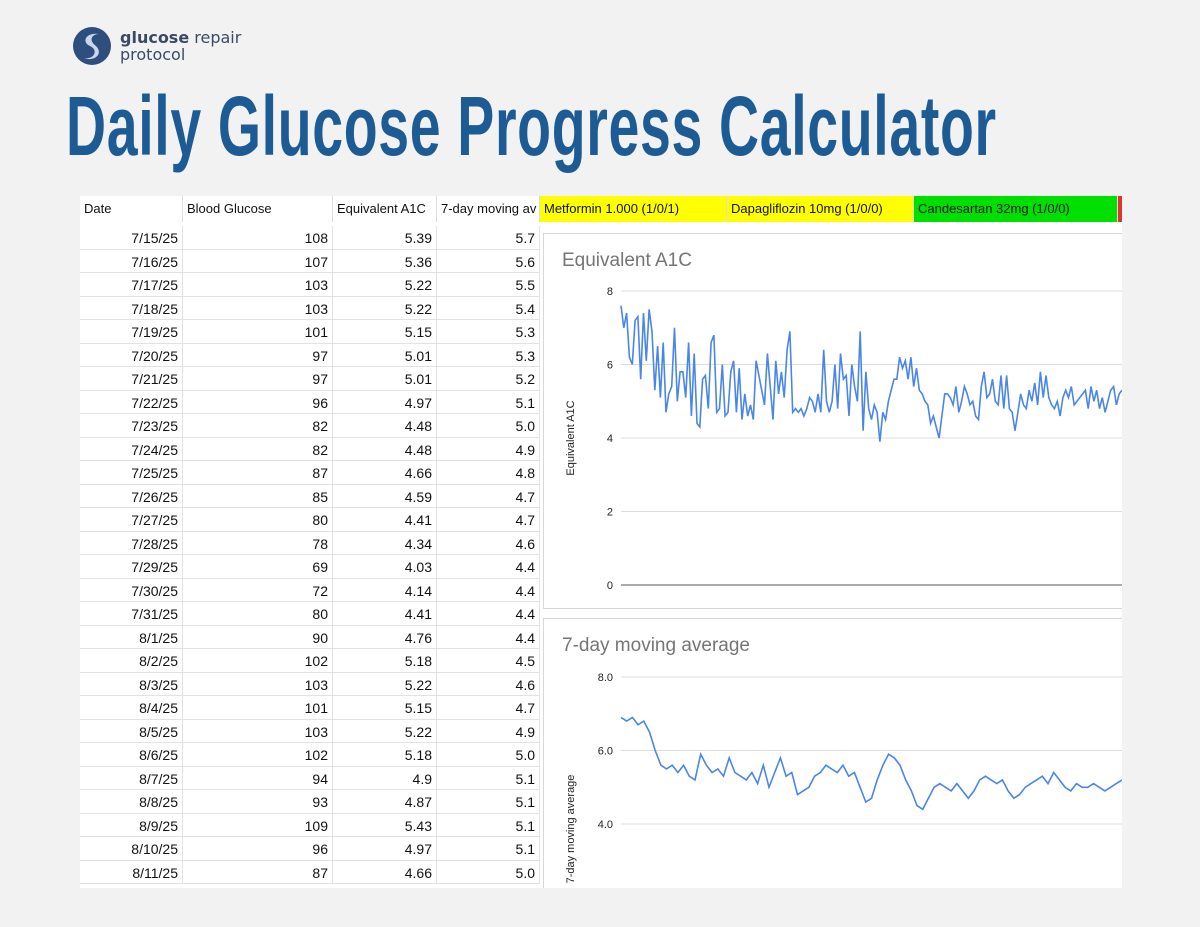 The image size is (1200, 927). I want to click on table-cell: 7/28/25, so click(131, 542).